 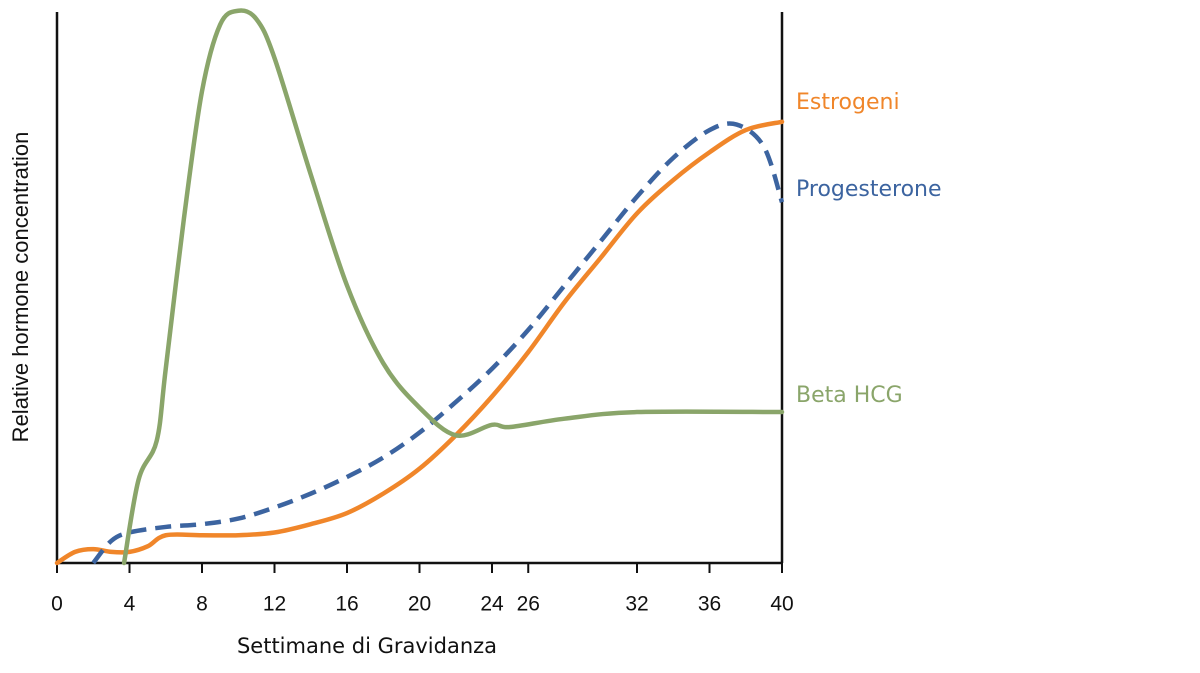 I want to click on x-tick-label: 32, so click(x=636, y=604).